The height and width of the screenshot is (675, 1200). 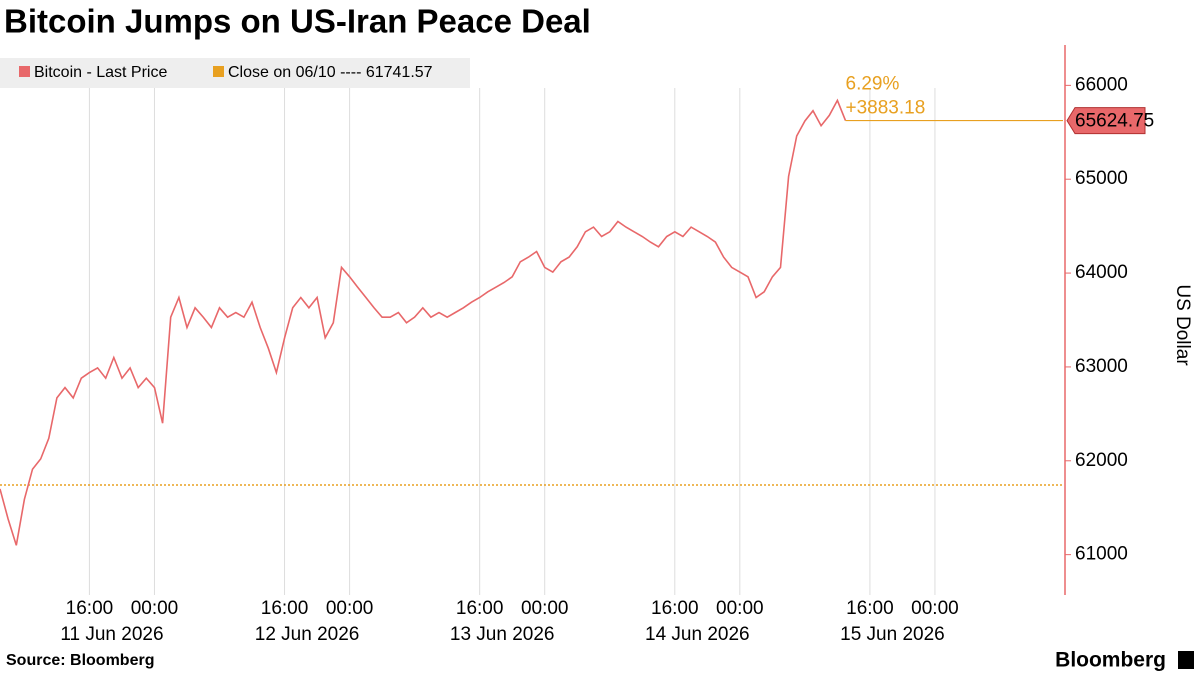 I want to click on legend-label: Bitcoin - Last Price, so click(x=100, y=72).